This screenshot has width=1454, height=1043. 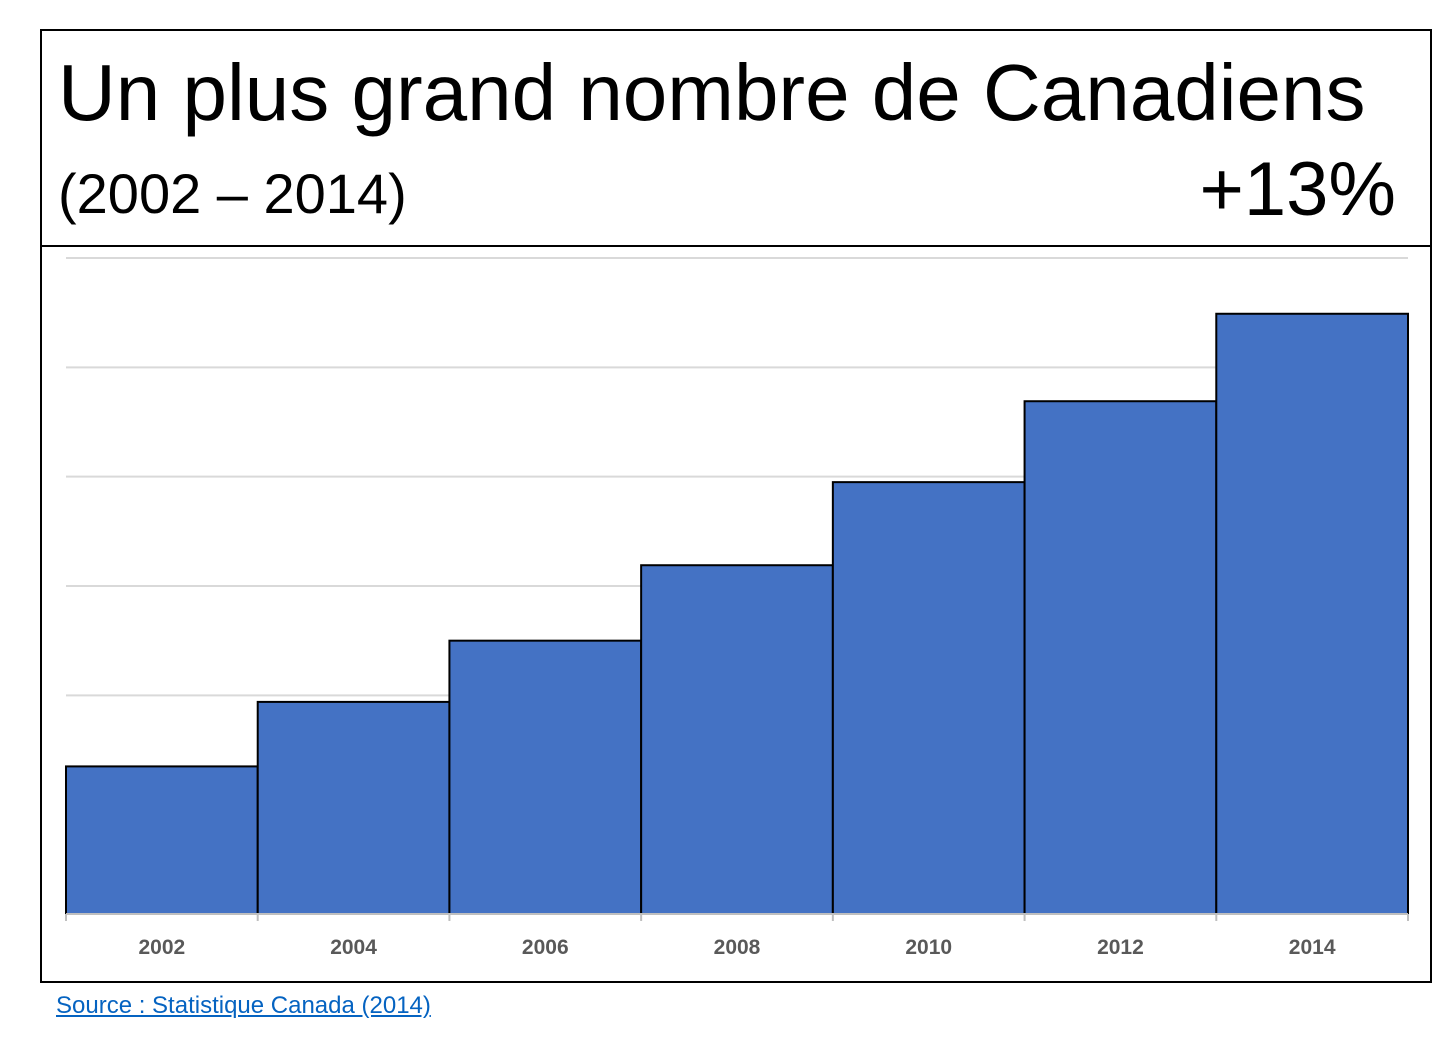 I want to click on chart-subtitle: (2002 – 2014), so click(x=232, y=193).